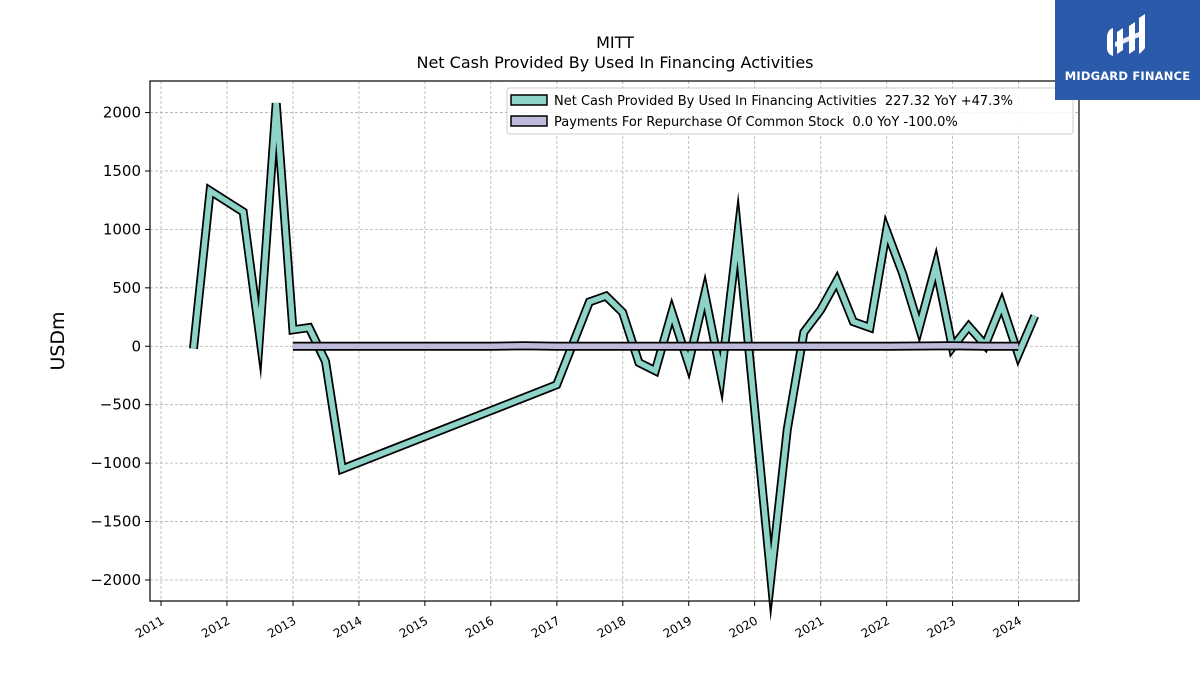  What do you see at coordinates (58, 340) in the screenshot?
I see `y-axis-label: USDm` at bounding box center [58, 340].